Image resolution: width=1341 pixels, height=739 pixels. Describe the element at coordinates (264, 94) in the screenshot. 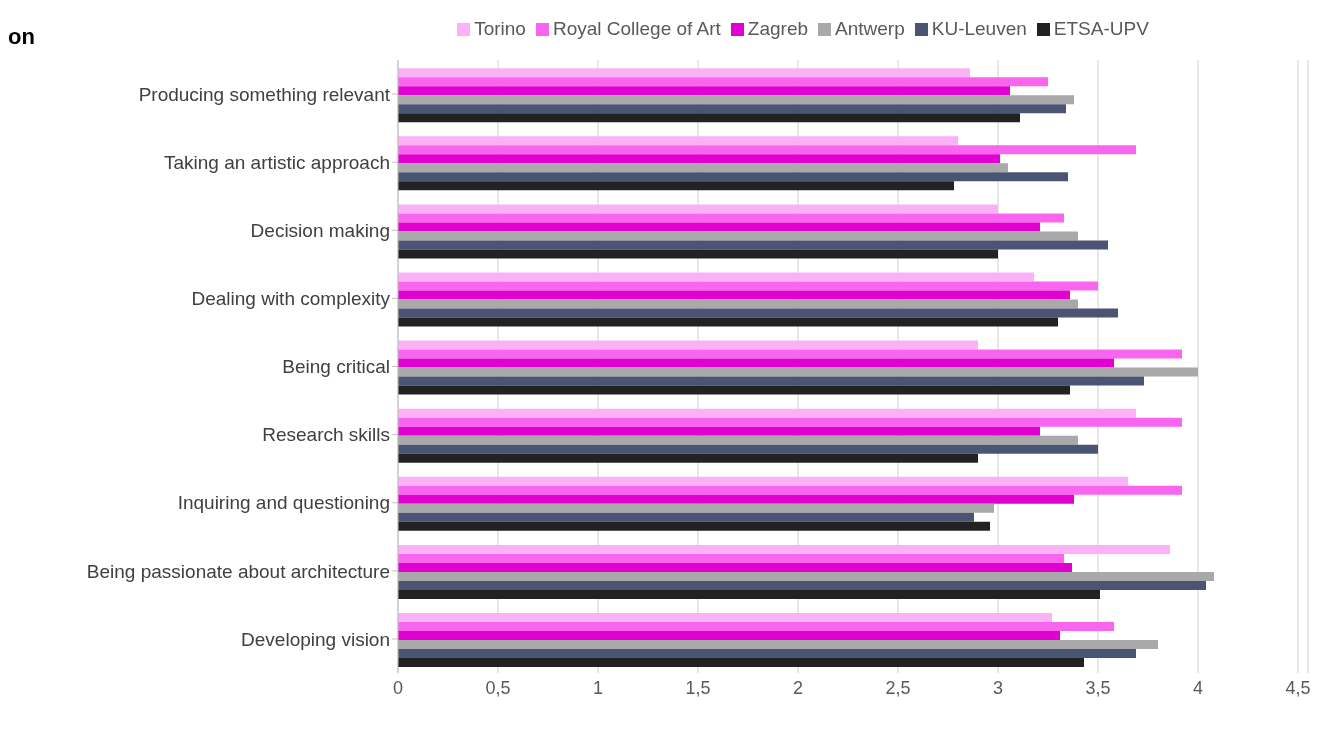

I see `y-tick-label: Producing something relevant` at that location.